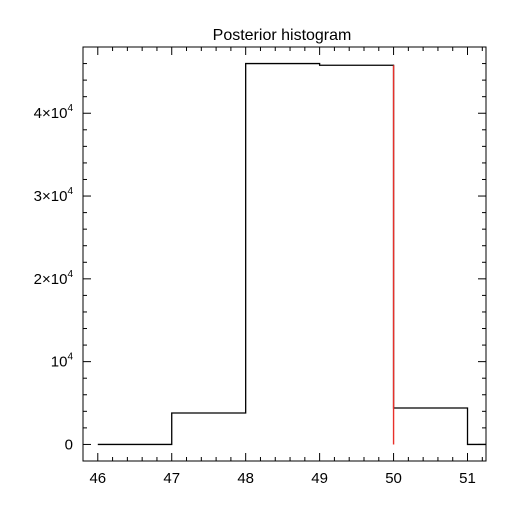 This screenshot has width=512, height=512. I want to click on y-tick-label: 0, so click(69, 444).